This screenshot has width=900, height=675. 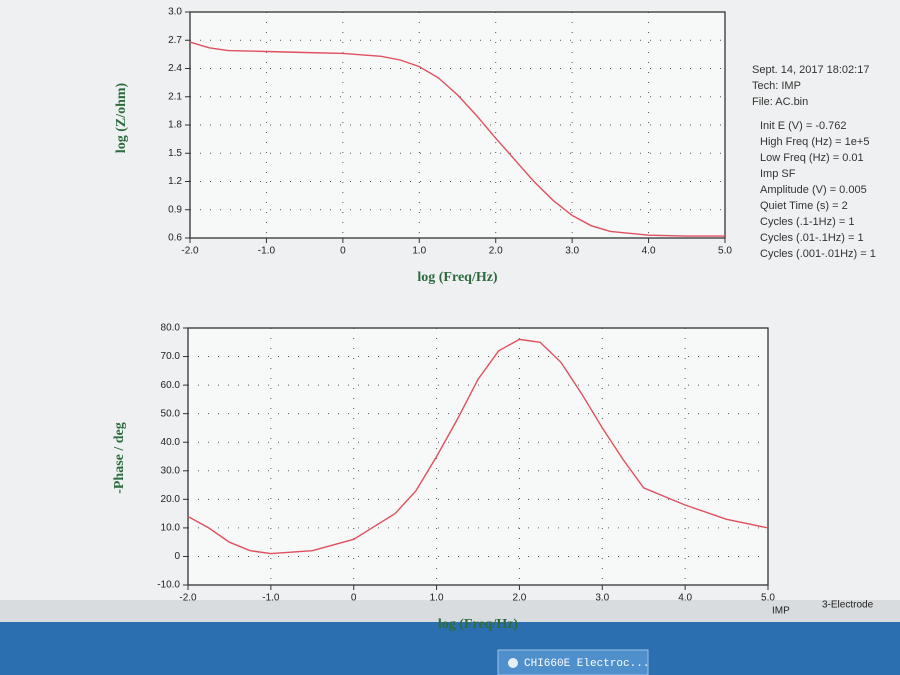 What do you see at coordinates (175, 209) in the screenshot?
I see `y-tick-label: 0.9` at bounding box center [175, 209].